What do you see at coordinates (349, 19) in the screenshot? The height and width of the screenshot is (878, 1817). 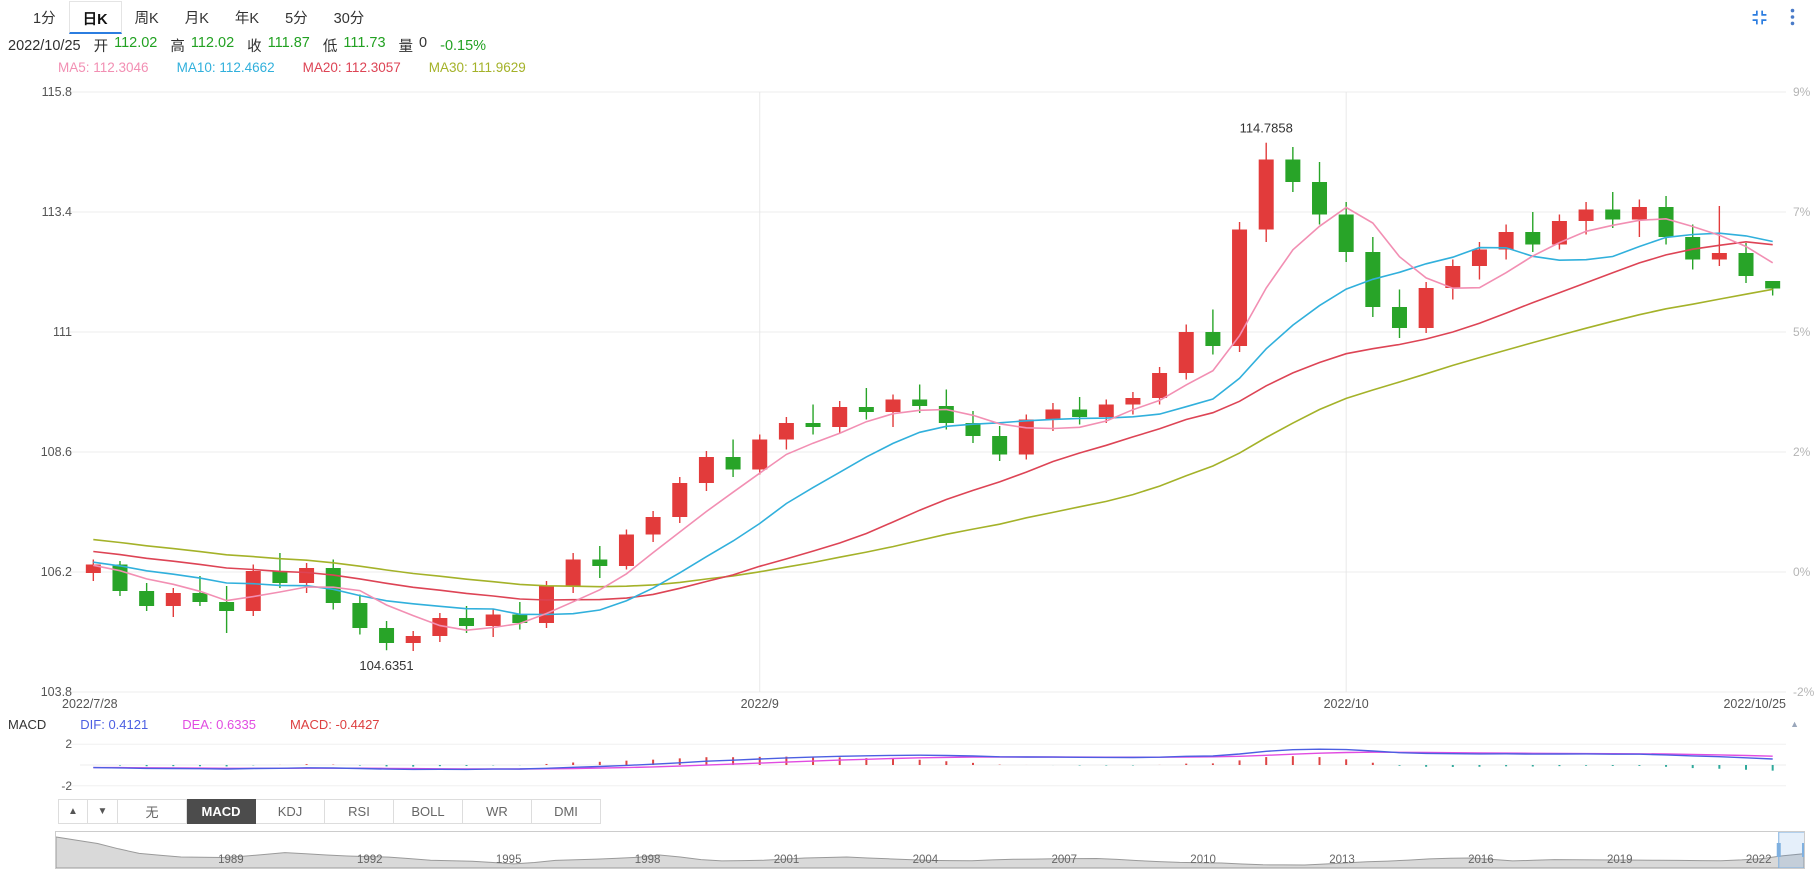 I see `tab-30min: 30分` at bounding box center [349, 19].